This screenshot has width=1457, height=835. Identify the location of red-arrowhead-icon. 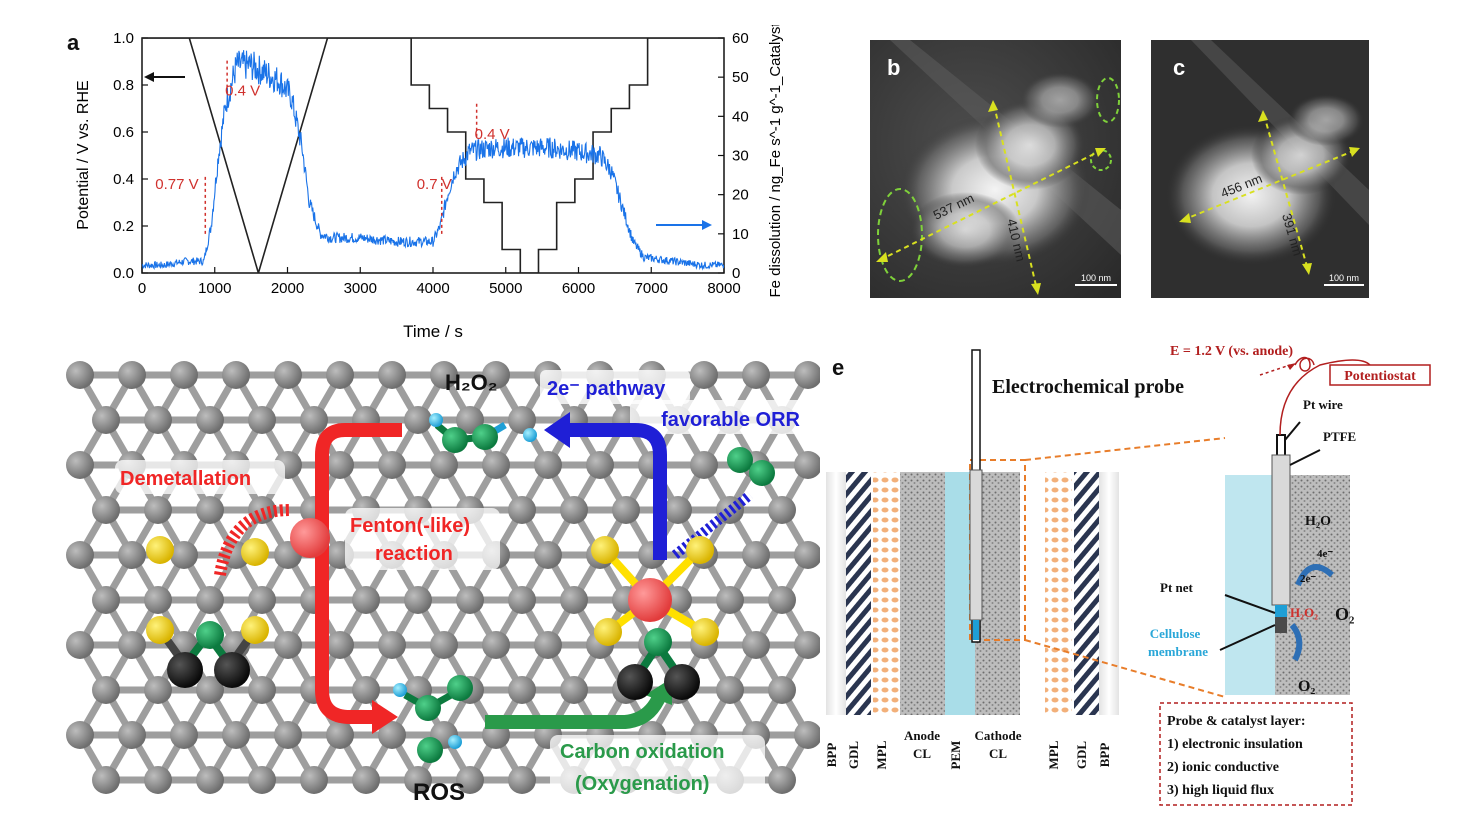
(385, 717).